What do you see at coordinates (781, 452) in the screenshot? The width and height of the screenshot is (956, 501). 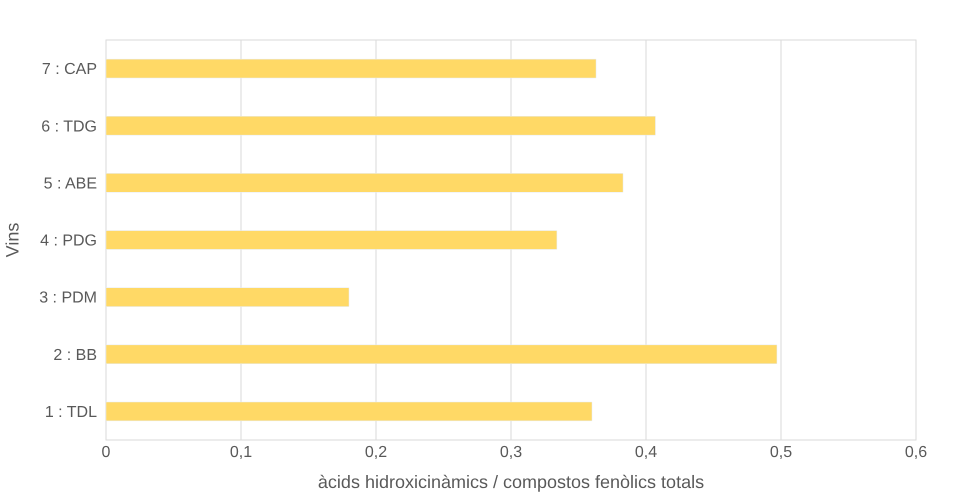 I see `x-tick-label: 0,5` at bounding box center [781, 452].